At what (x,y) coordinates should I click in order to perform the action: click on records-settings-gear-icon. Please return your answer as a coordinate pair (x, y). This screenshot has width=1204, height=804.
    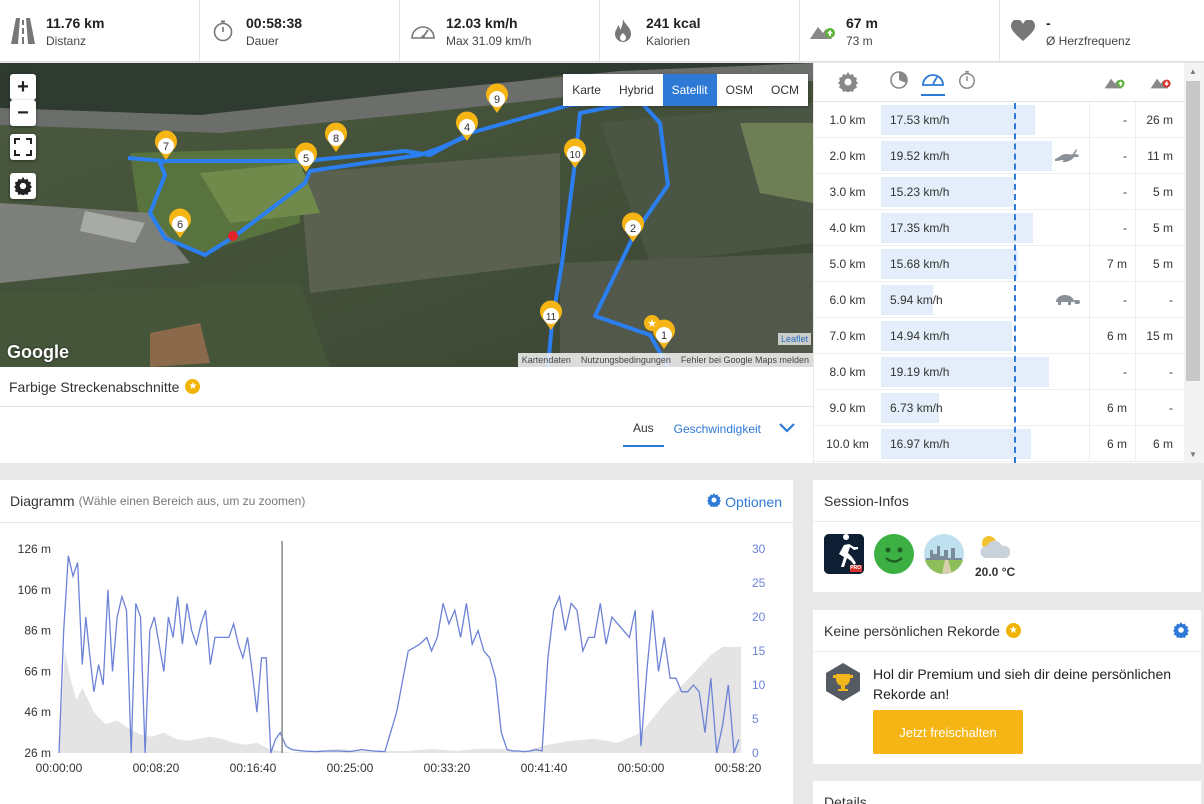
    Looking at the image, I should click on (1181, 632).